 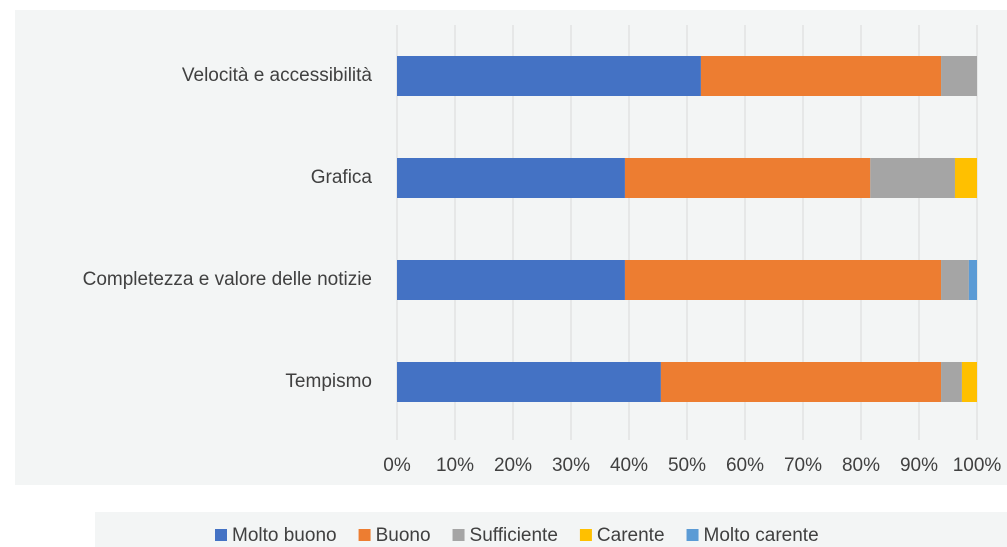 What do you see at coordinates (403, 535) in the screenshot?
I see `legend-label: Buono` at bounding box center [403, 535].